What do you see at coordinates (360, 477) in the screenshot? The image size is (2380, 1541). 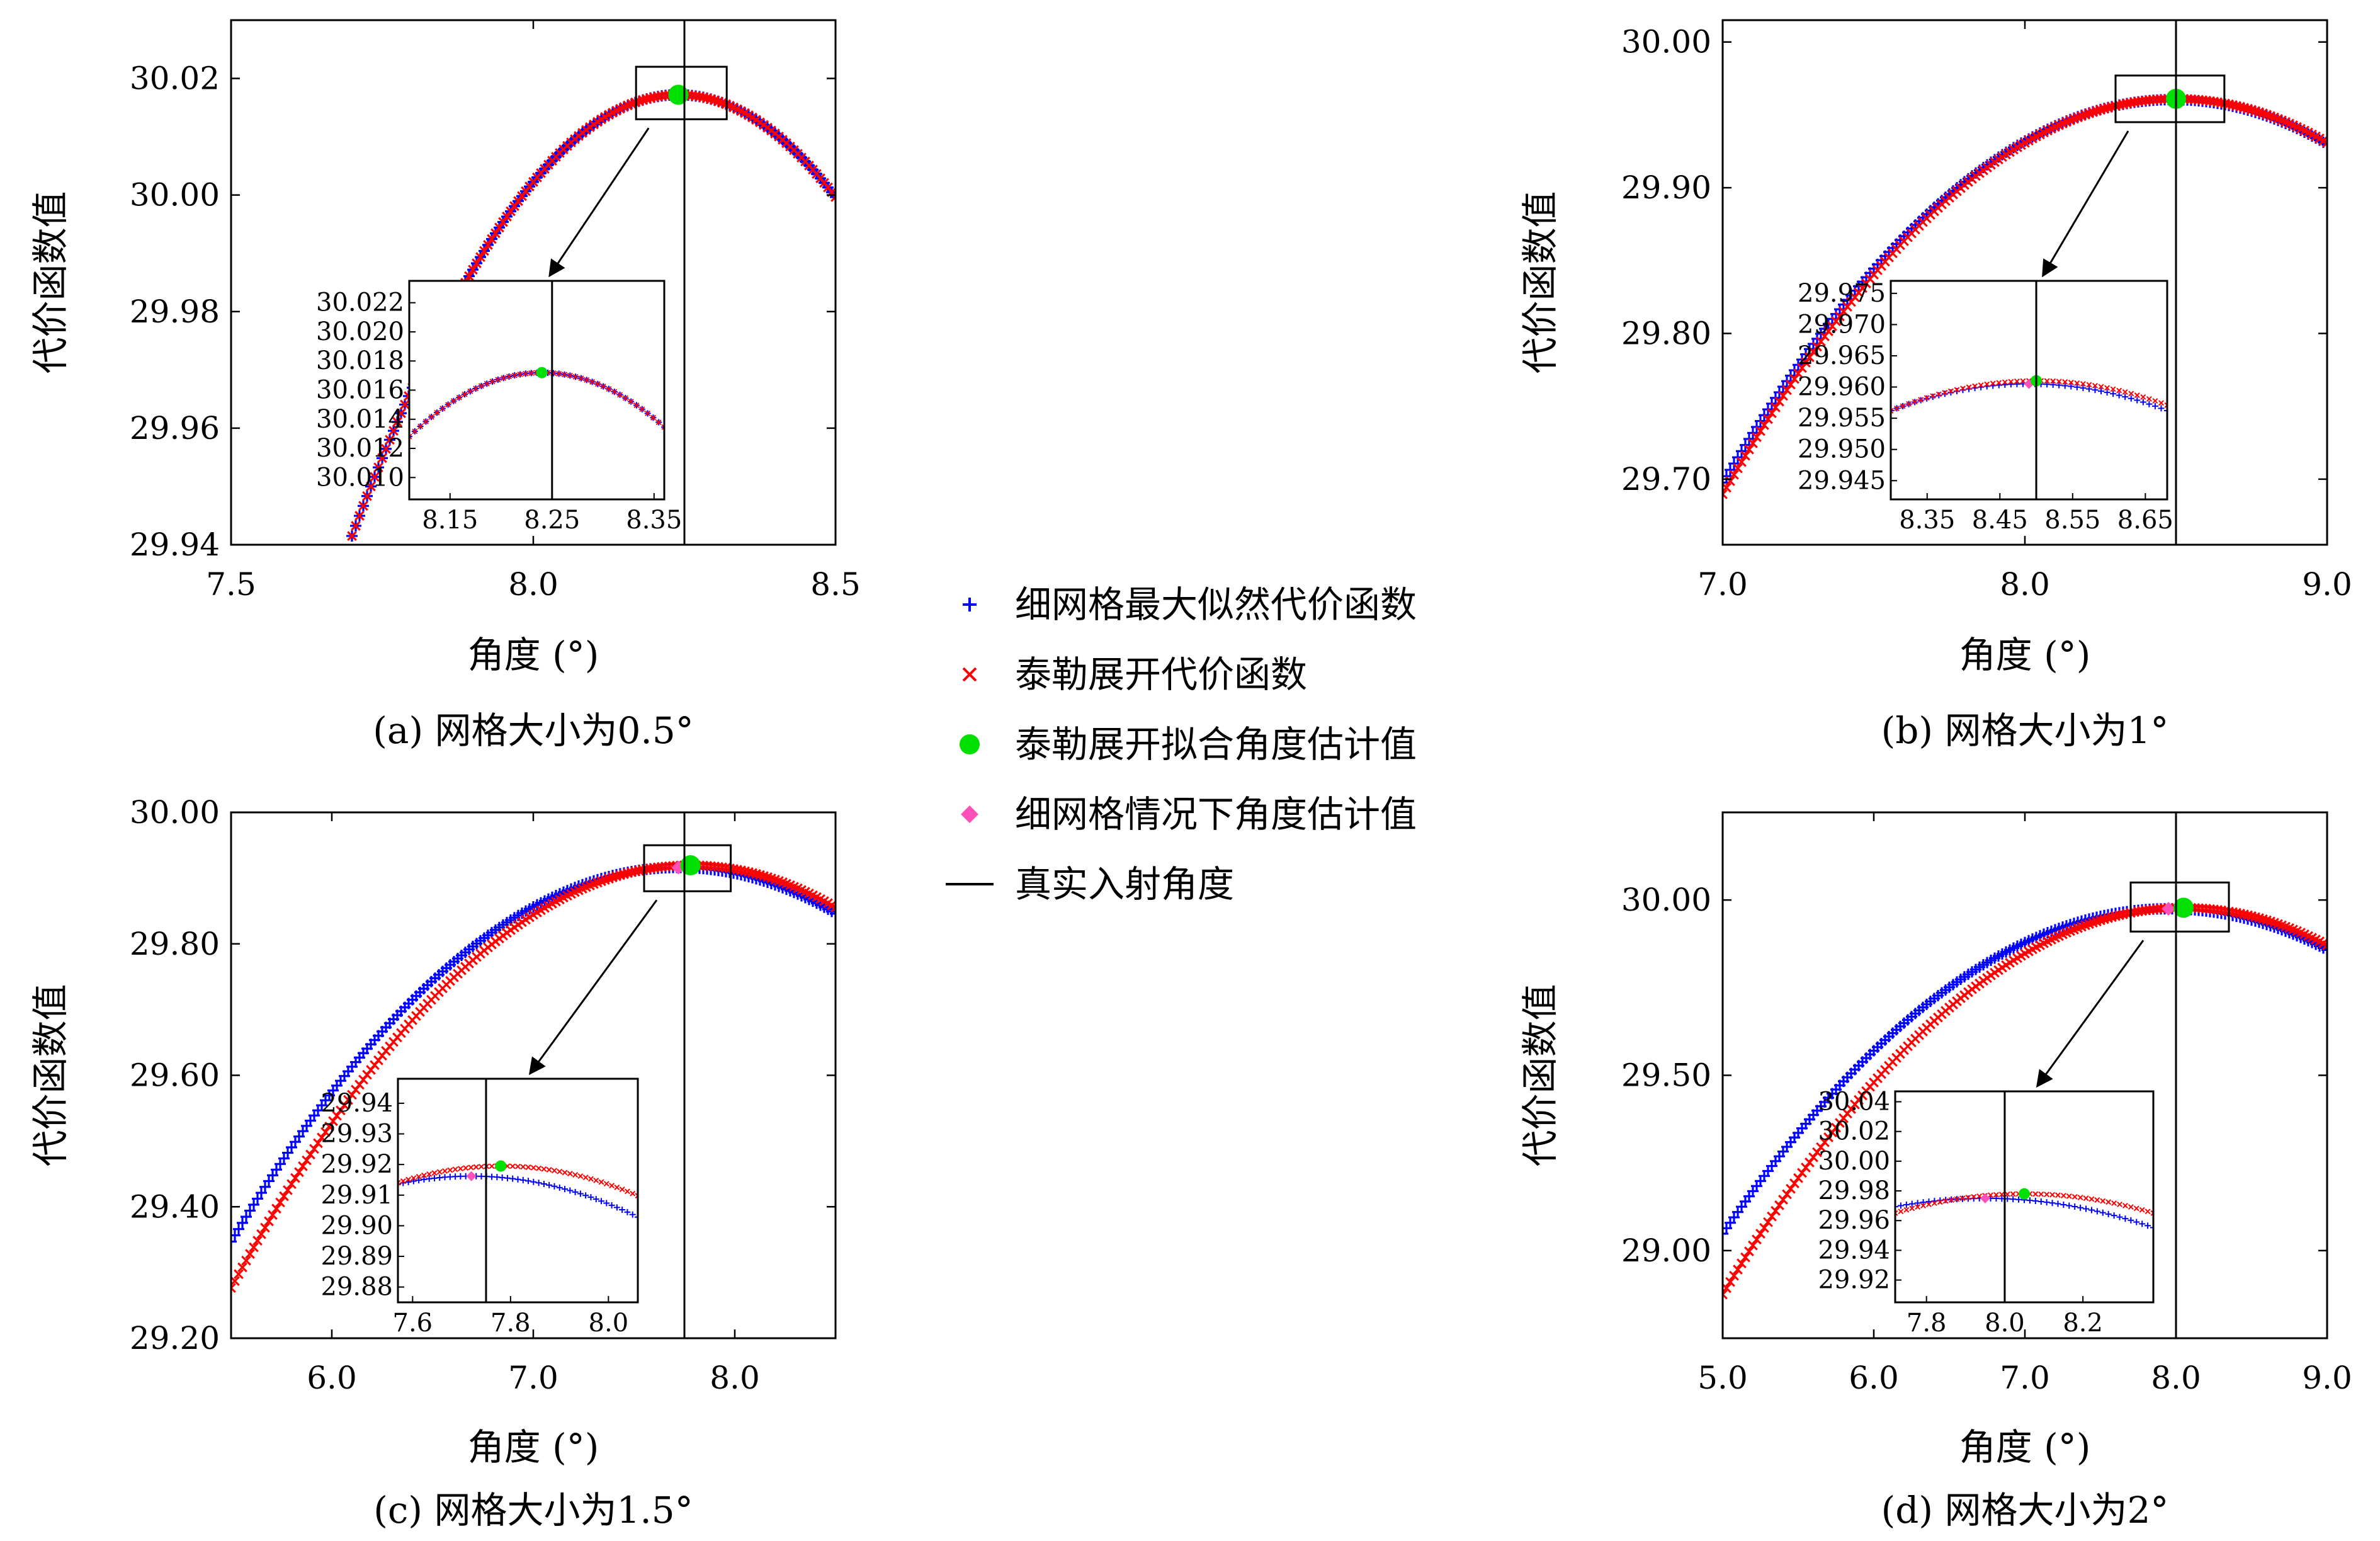 I see `panel-a-inset-ytick-label: 30.010` at bounding box center [360, 477].